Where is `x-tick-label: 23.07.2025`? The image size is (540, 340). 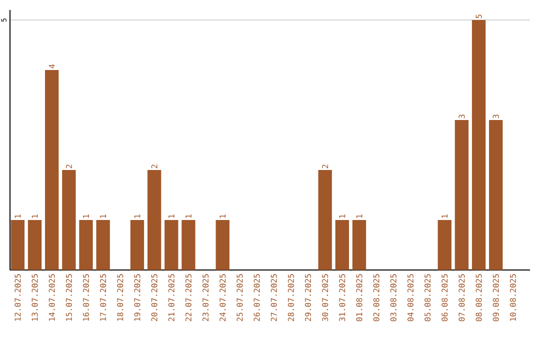
x-tick-label: 23.07.2025 is located at coordinates (205, 298).